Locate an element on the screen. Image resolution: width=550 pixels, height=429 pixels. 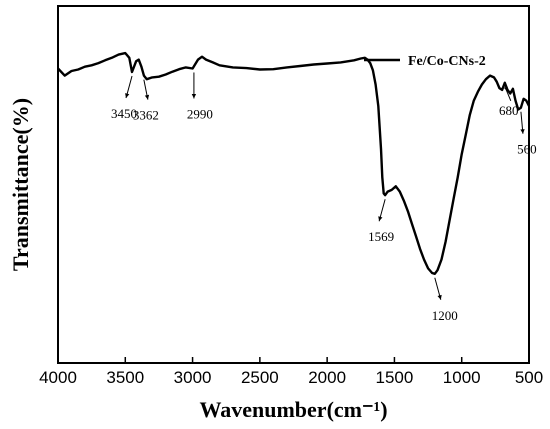
annotation-label: 560 is located at coordinates (527, 149).